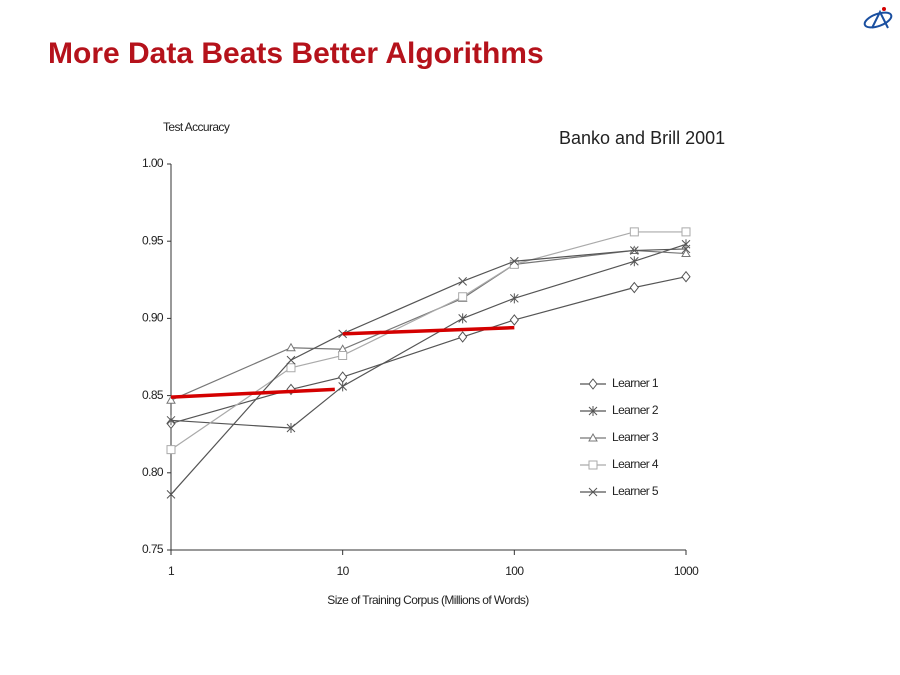 The width and height of the screenshot is (900, 675). Describe the element at coordinates (171, 571) in the screenshot. I see `x-tick-label: 1` at that location.